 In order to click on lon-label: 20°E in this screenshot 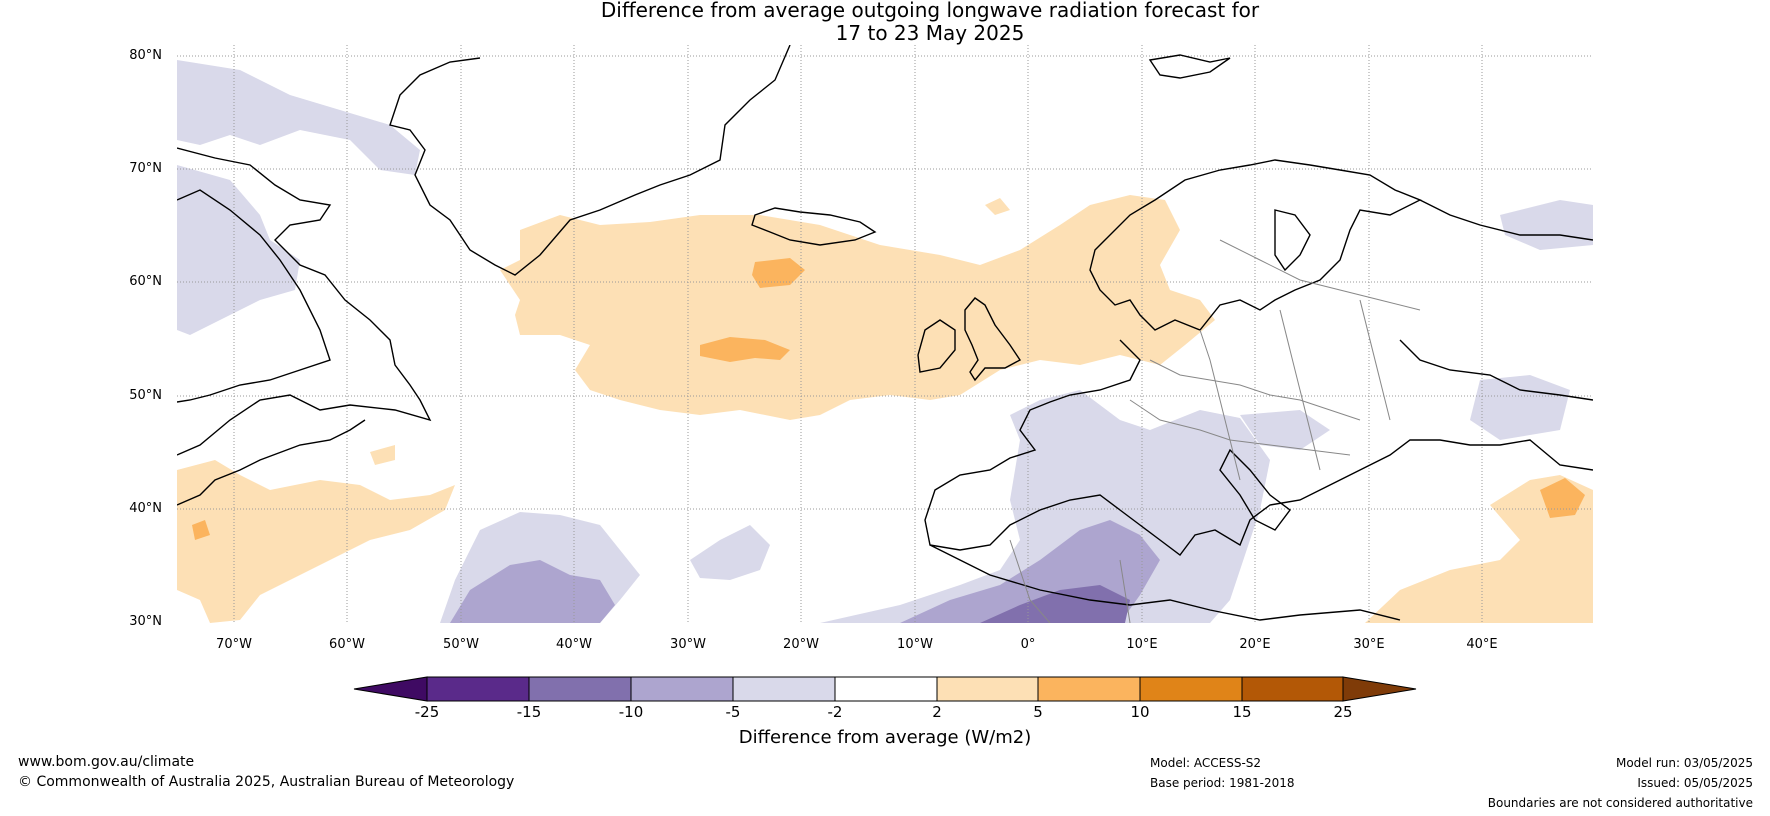, I will do `click(1255, 644)`.